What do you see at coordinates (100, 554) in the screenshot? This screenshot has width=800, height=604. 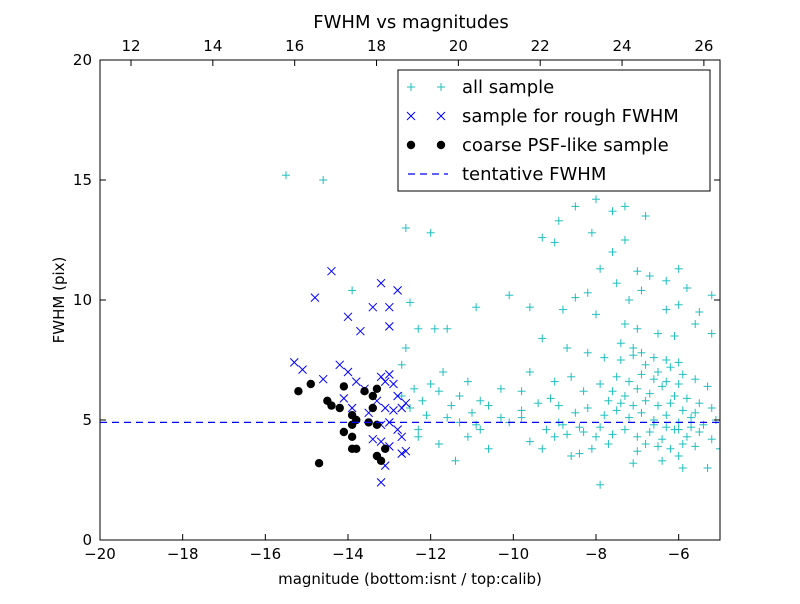 I see `x-tick-label: −20` at bounding box center [100, 554].